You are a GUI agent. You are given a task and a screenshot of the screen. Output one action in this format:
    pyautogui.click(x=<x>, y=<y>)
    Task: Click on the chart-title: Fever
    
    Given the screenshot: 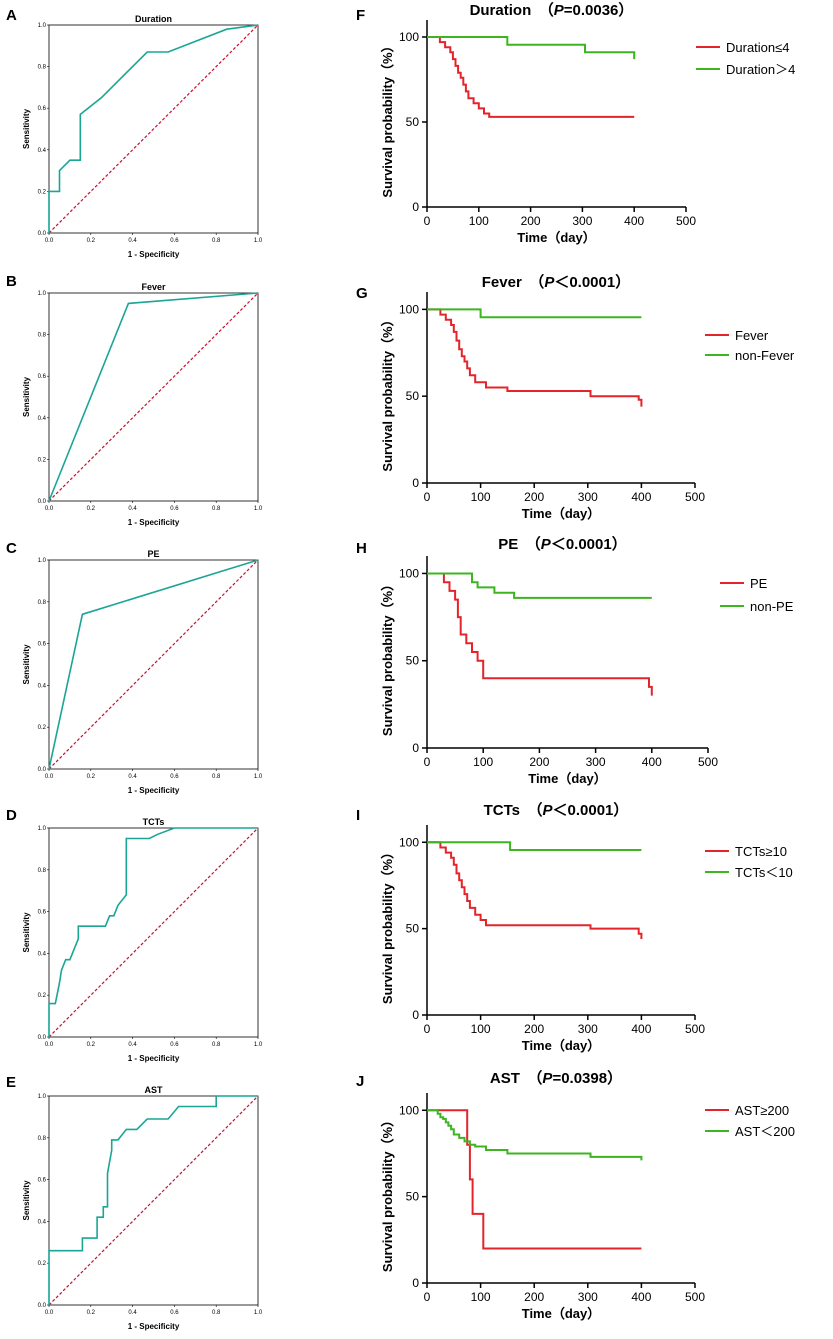 What is the action you would take?
    pyautogui.click(x=153, y=287)
    